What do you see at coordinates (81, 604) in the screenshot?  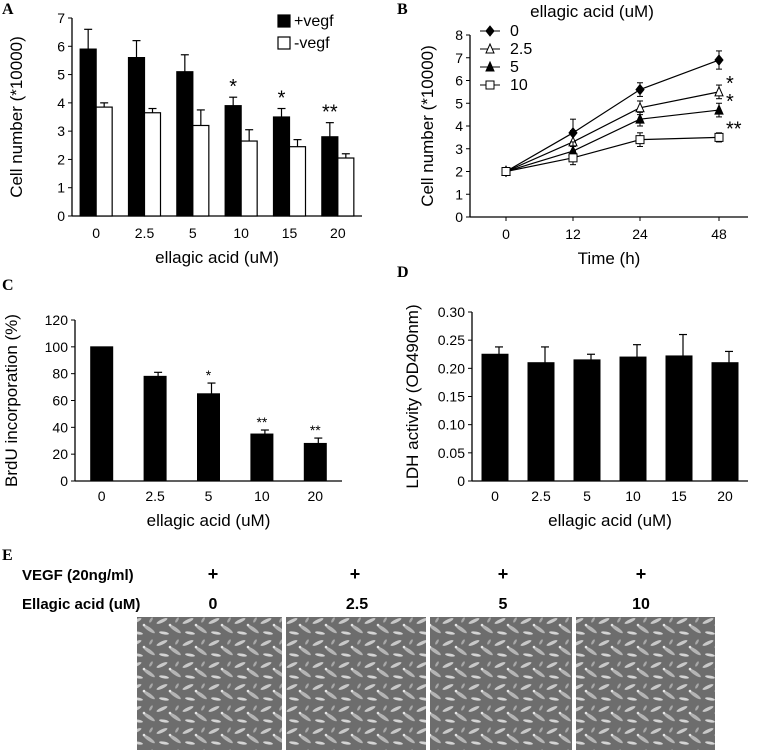 I see `ellagic-acid-label: Ellagic acid (uM)` at bounding box center [81, 604].